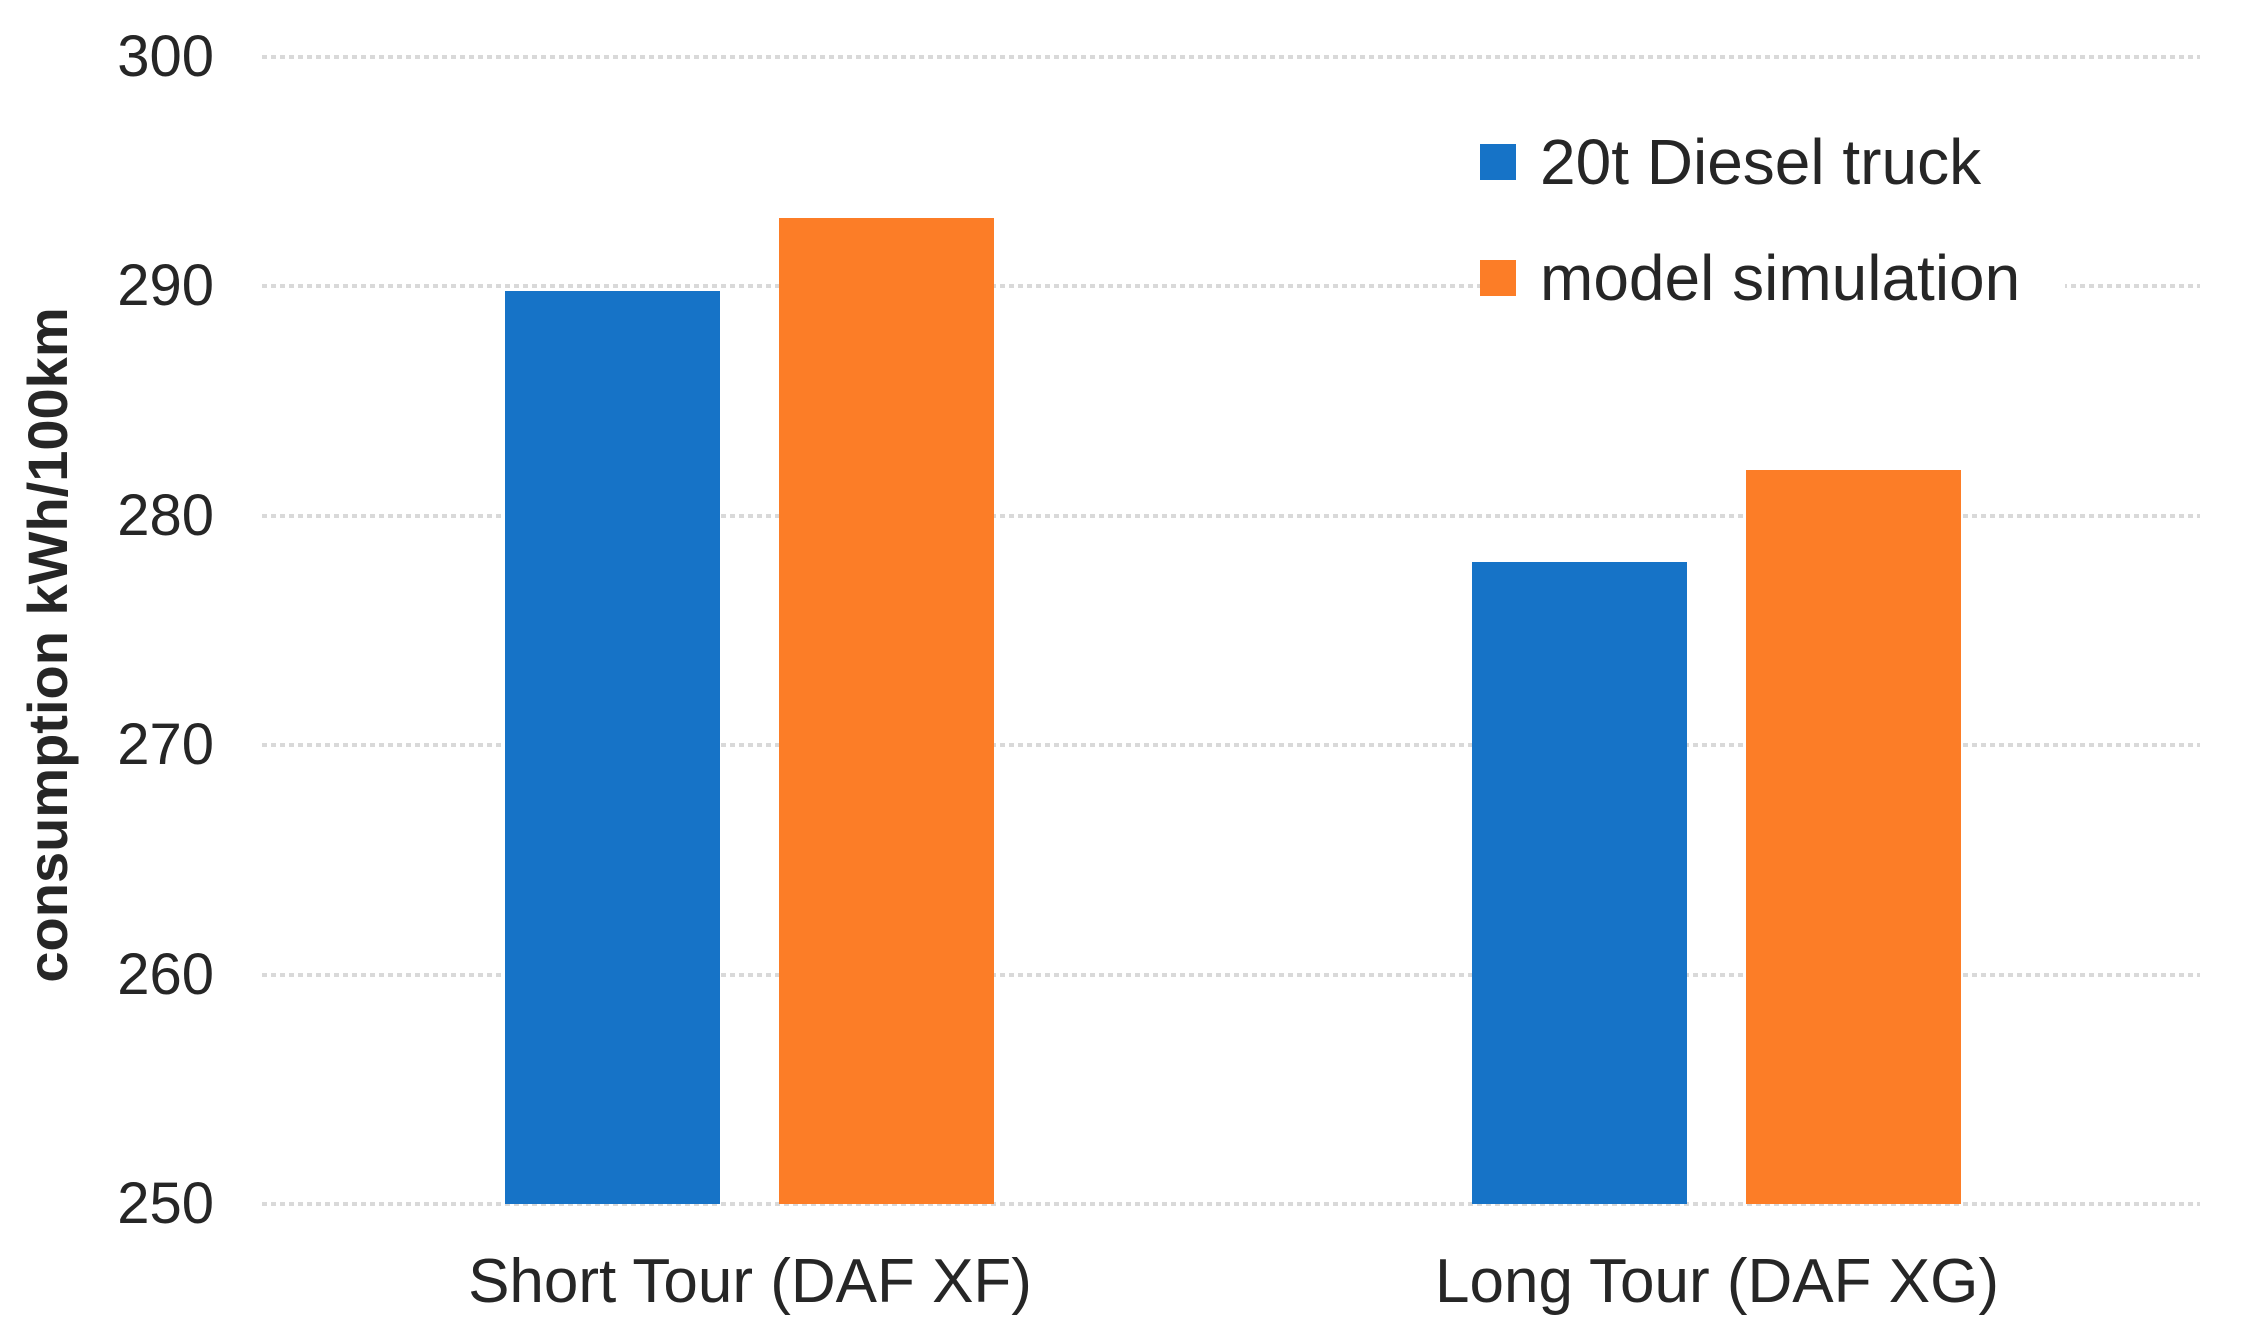 The image size is (2247, 1339). Describe the element at coordinates (165, 286) in the screenshot. I see `y-tick-label: 290` at that location.